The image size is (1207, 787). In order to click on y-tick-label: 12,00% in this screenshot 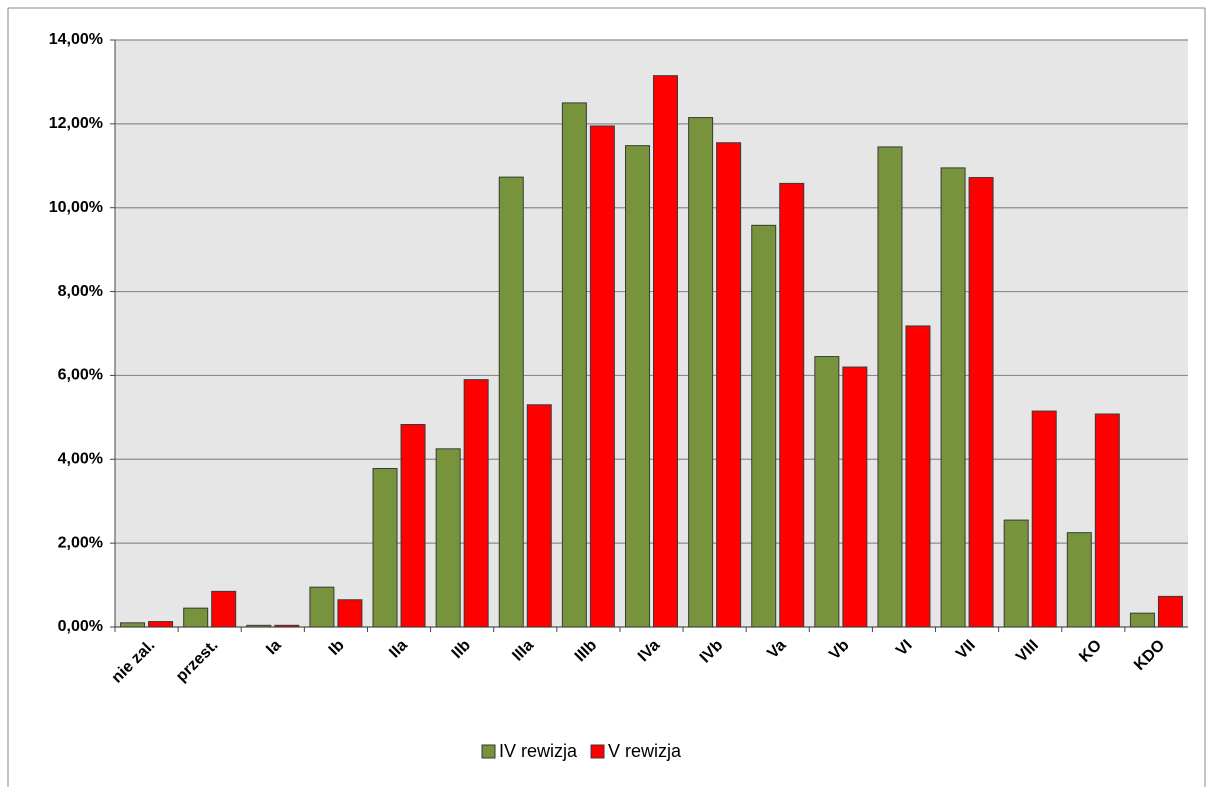, I will do `click(76, 123)`.